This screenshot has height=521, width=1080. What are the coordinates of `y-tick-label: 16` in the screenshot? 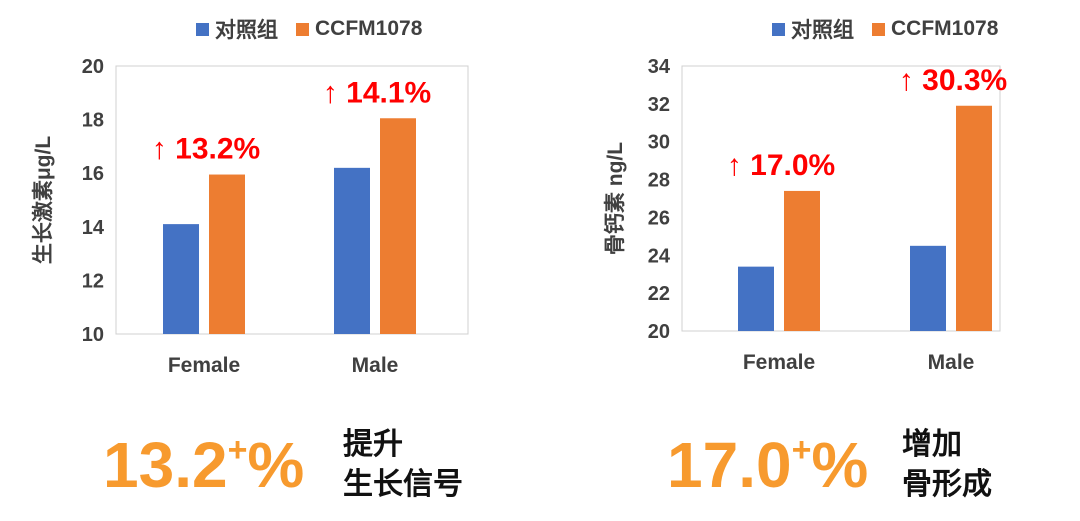 It's located at (93, 174).